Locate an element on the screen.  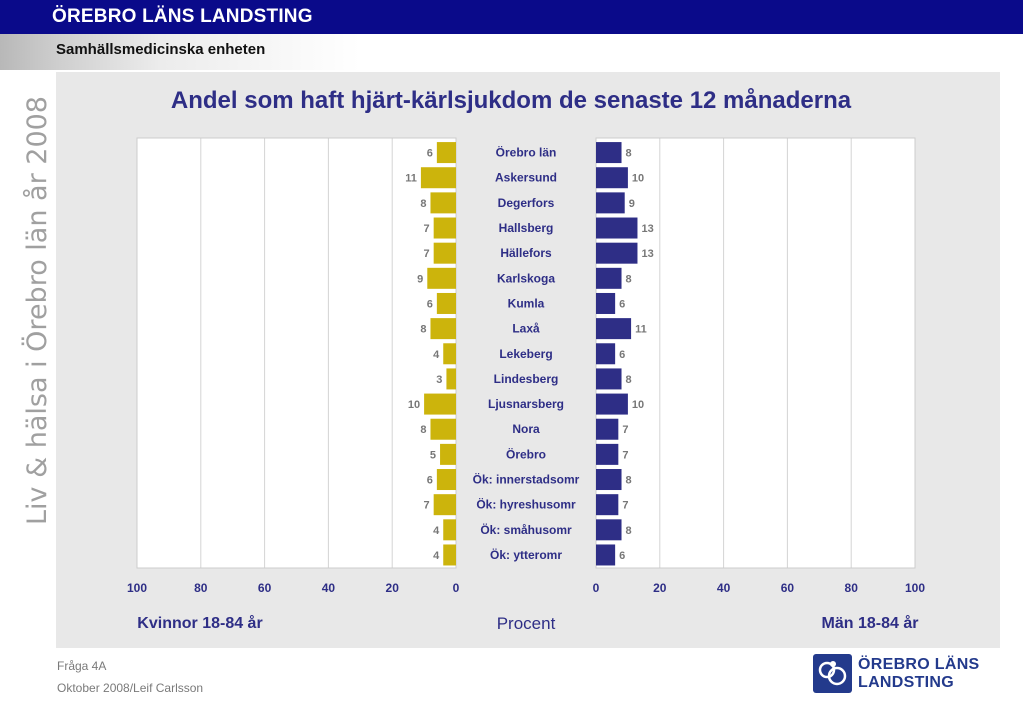
tick-label-men: 80 is located at coordinates (852, 588).